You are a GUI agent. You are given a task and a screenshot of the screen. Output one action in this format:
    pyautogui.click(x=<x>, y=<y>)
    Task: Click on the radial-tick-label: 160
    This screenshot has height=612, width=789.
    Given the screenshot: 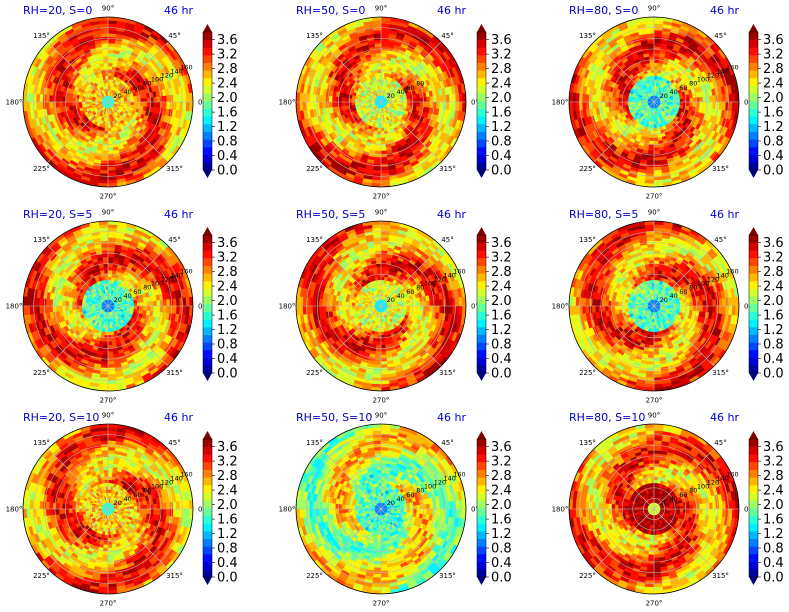 What is the action you would take?
    pyautogui.click(x=459, y=475)
    